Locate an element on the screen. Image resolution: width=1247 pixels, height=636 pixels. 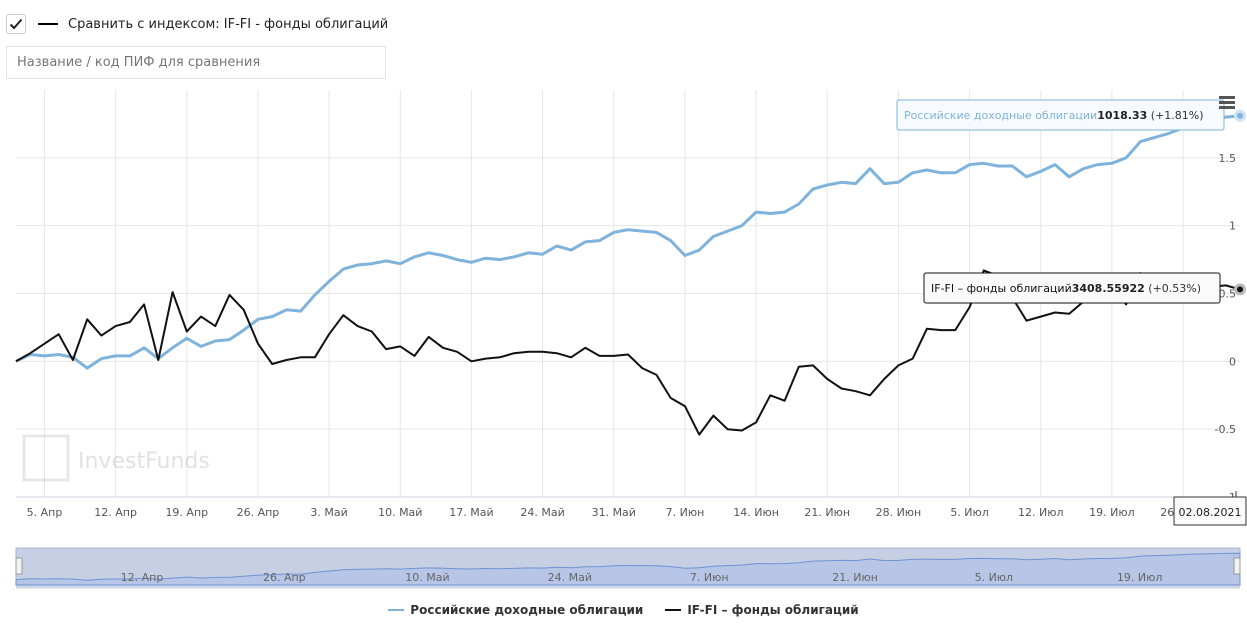
x-tick-label: 7. Июн is located at coordinates (685, 512).